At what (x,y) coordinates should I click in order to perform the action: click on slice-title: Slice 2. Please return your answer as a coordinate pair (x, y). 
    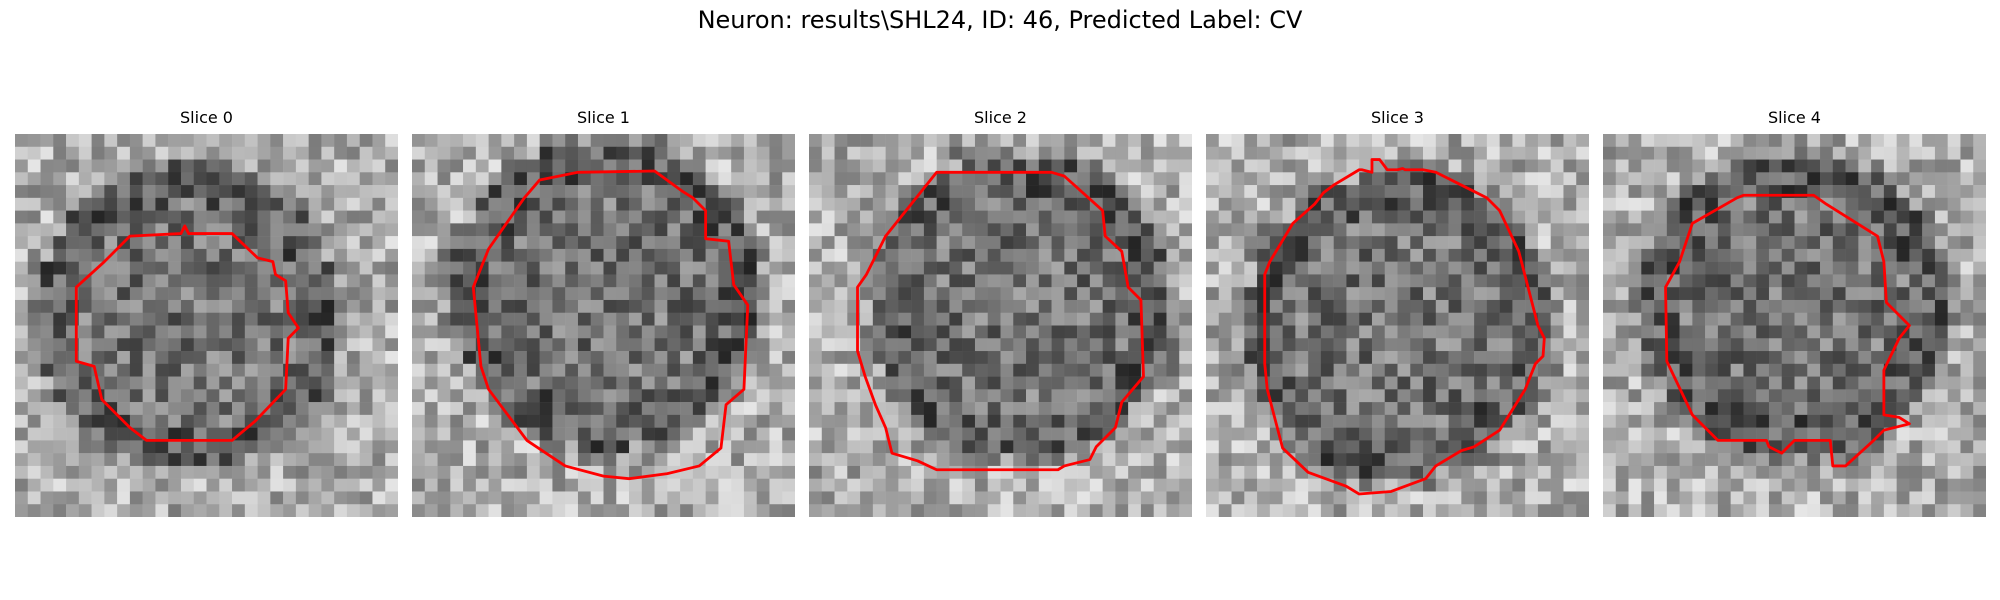
    Looking at the image, I should click on (1000, 117).